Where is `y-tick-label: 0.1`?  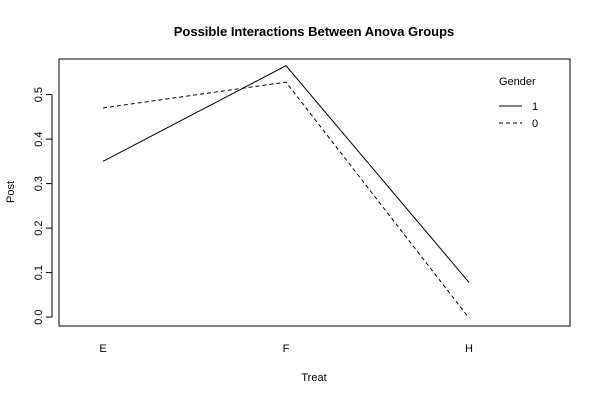
y-tick-label: 0.1 is located at coordinates (39, 272).